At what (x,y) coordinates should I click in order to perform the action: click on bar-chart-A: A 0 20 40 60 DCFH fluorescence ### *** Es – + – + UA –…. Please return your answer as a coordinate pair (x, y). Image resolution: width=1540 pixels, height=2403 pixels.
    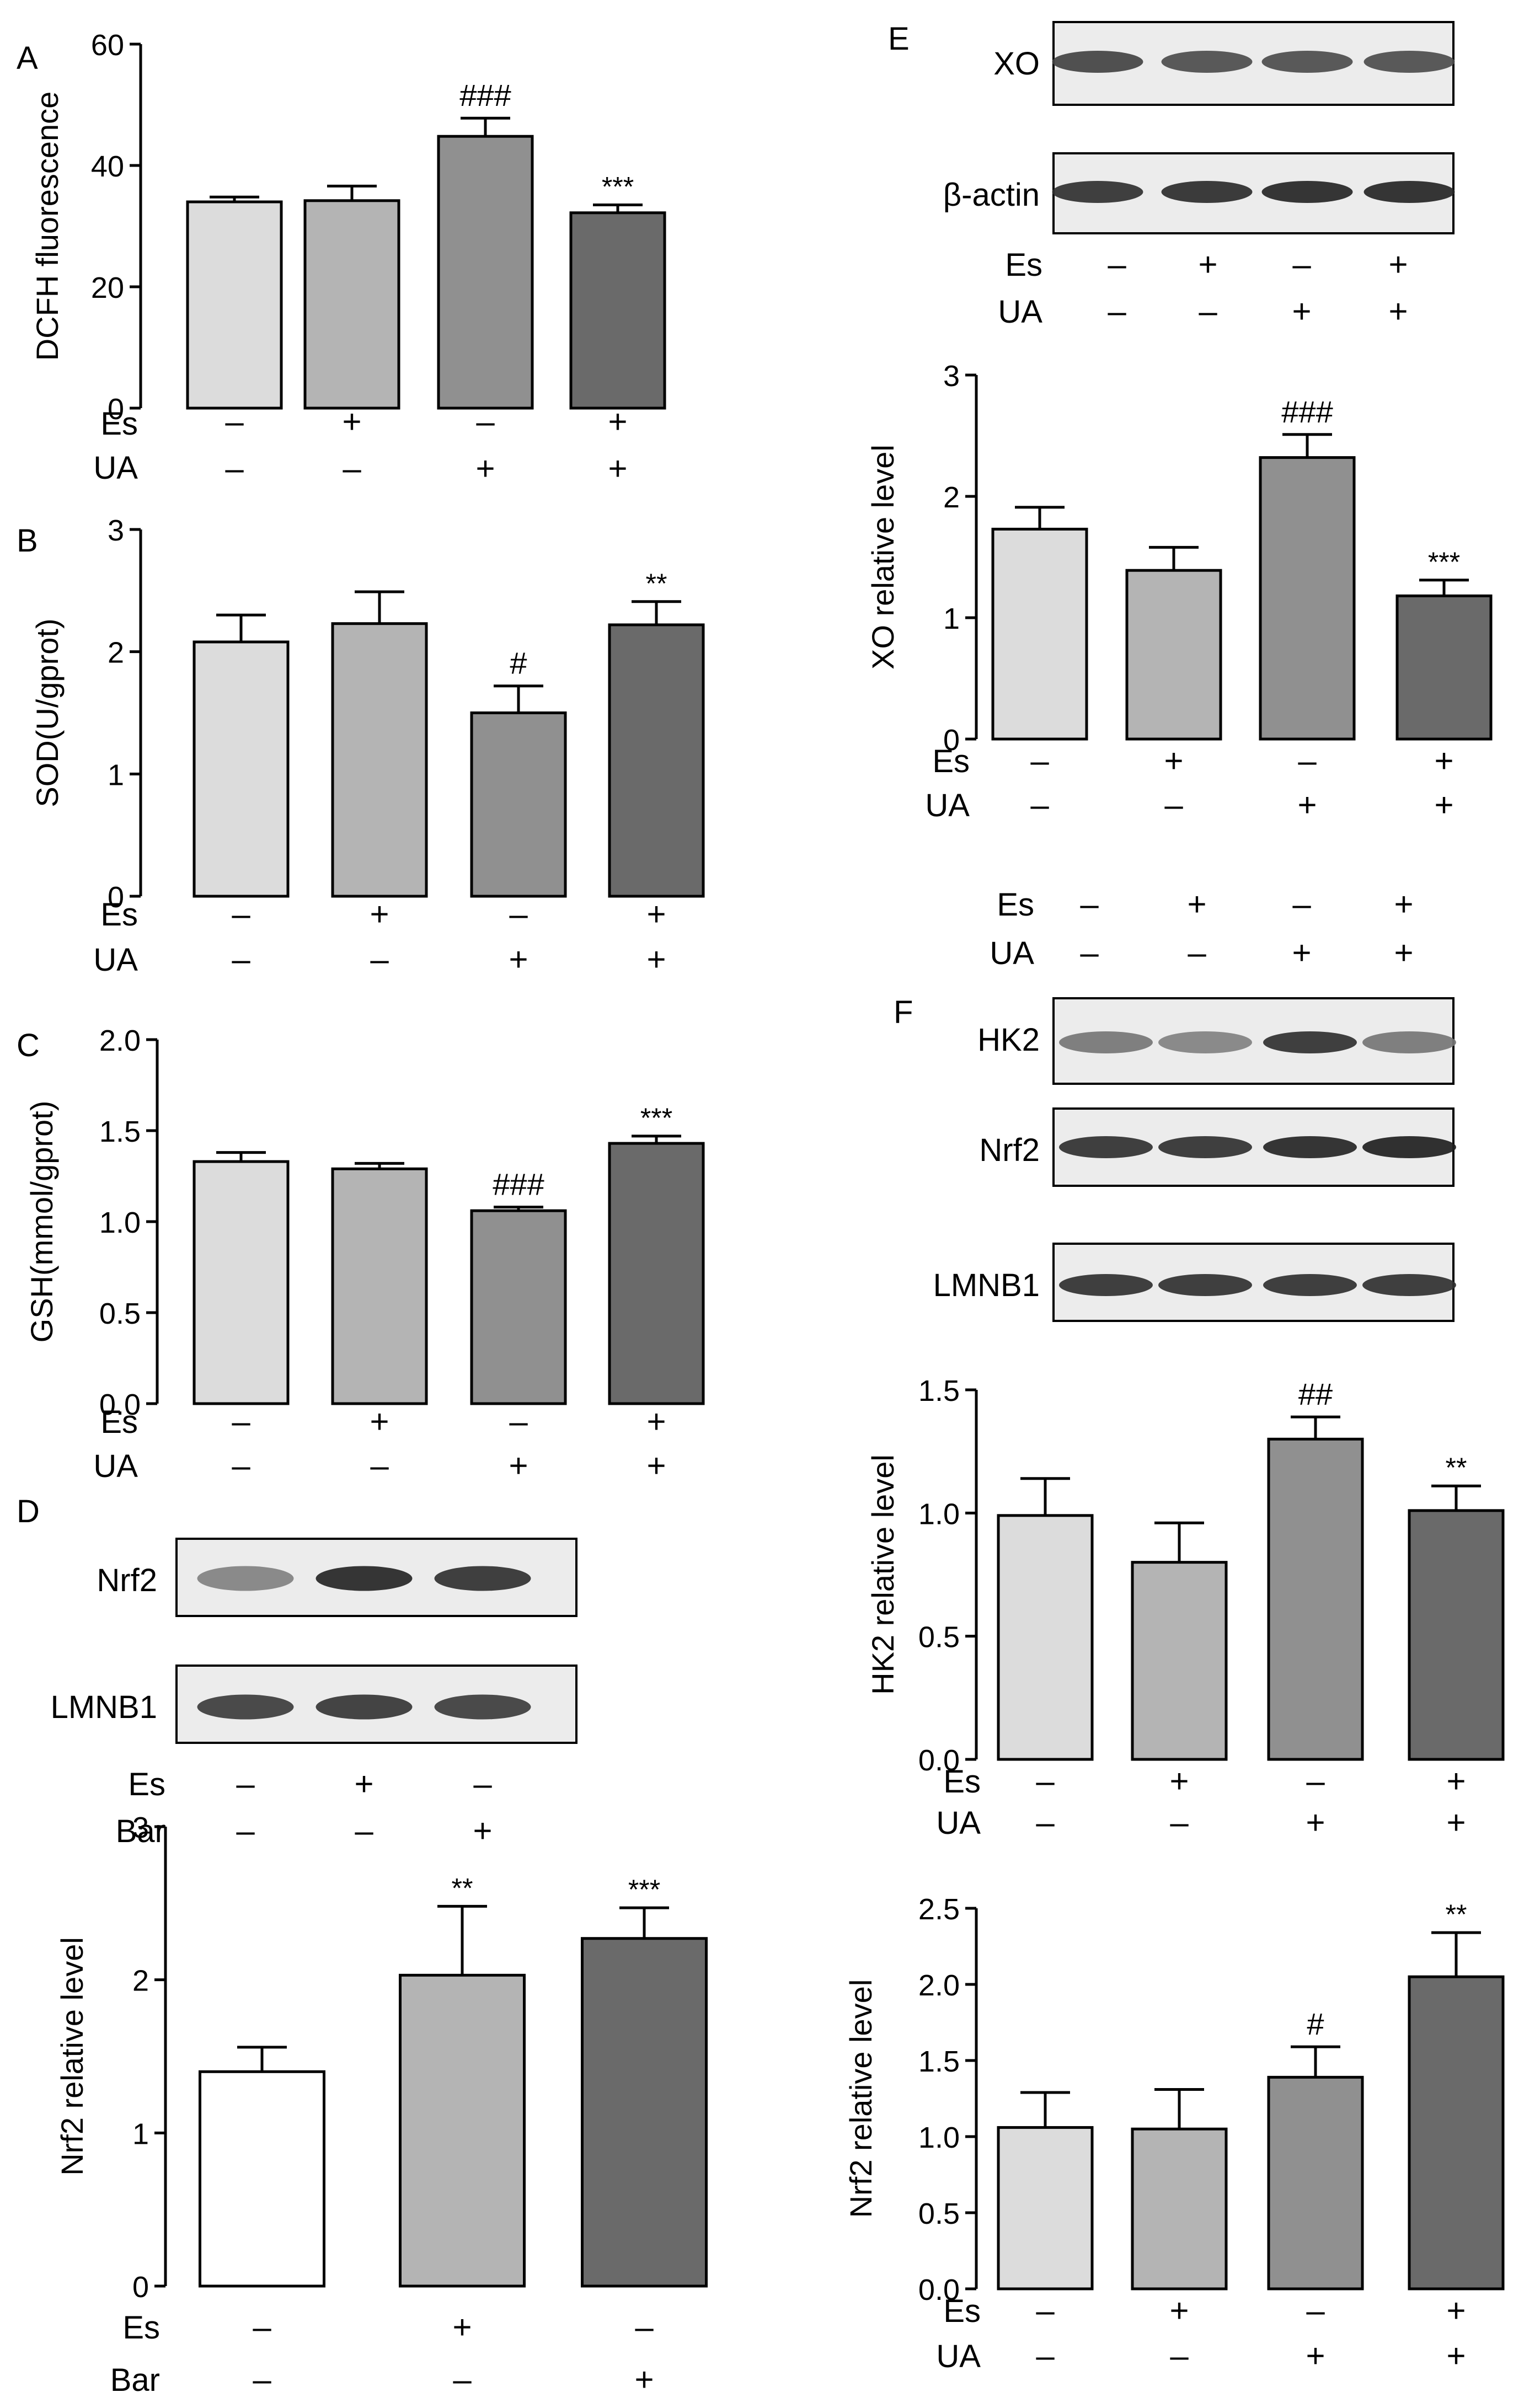
    Looking at the image, I should click on (341, 258).